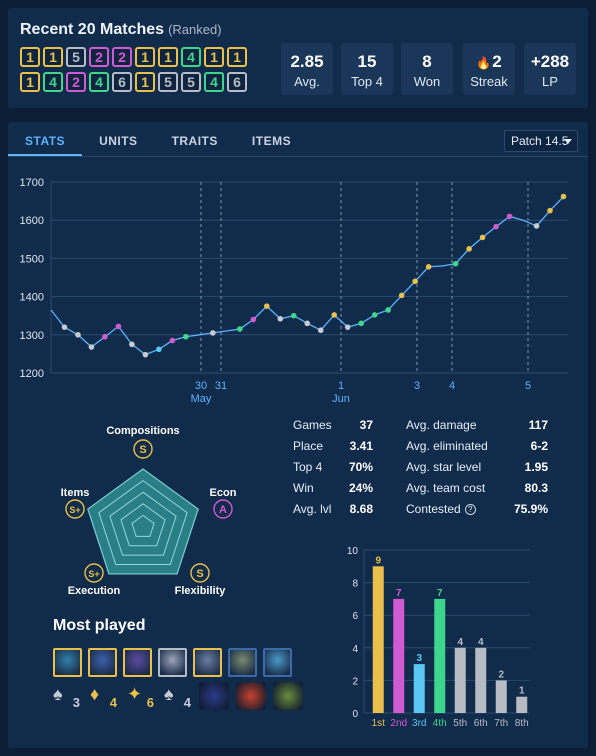  I want to click on trait-icon: ✦ 6, so click(140, 696).